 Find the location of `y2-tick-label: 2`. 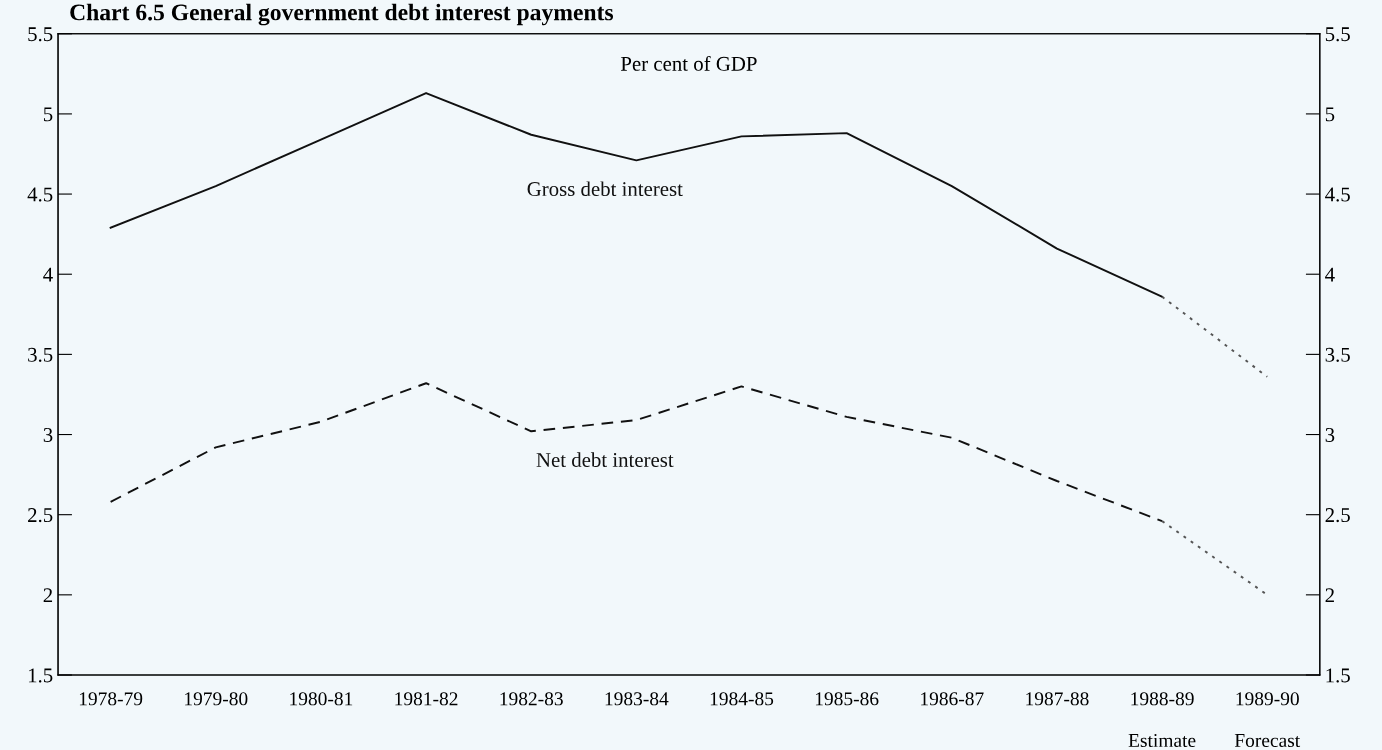

y2-tick-label: 2 is located at coordinates (1329, 595).